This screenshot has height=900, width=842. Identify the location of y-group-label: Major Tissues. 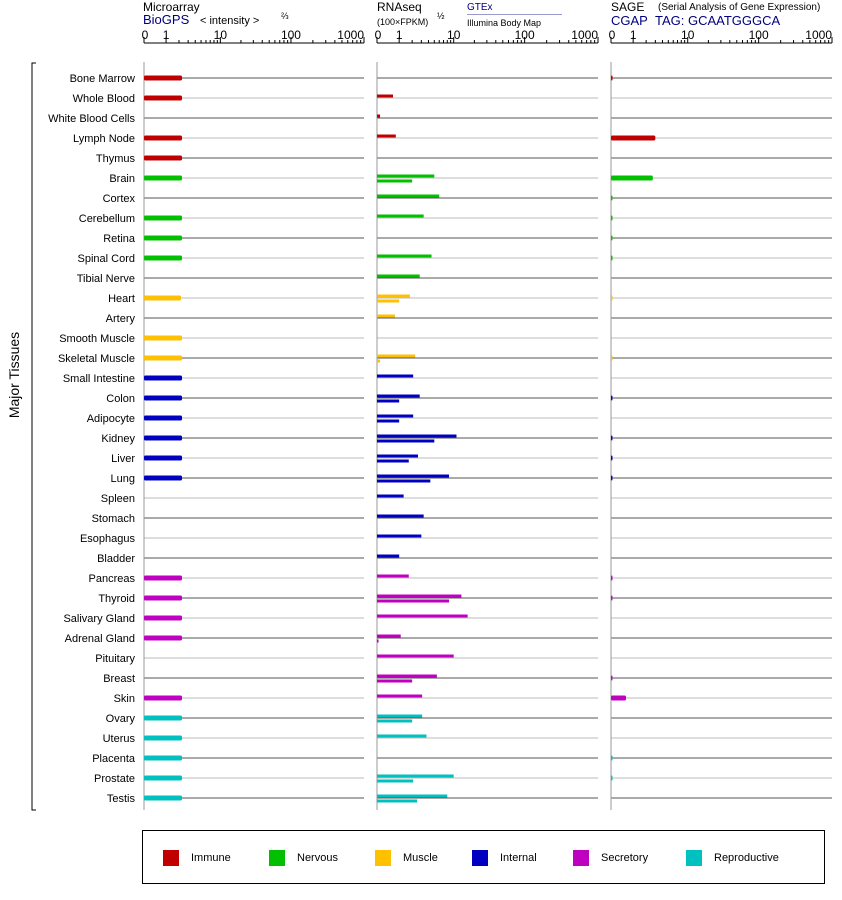
(14, 375).